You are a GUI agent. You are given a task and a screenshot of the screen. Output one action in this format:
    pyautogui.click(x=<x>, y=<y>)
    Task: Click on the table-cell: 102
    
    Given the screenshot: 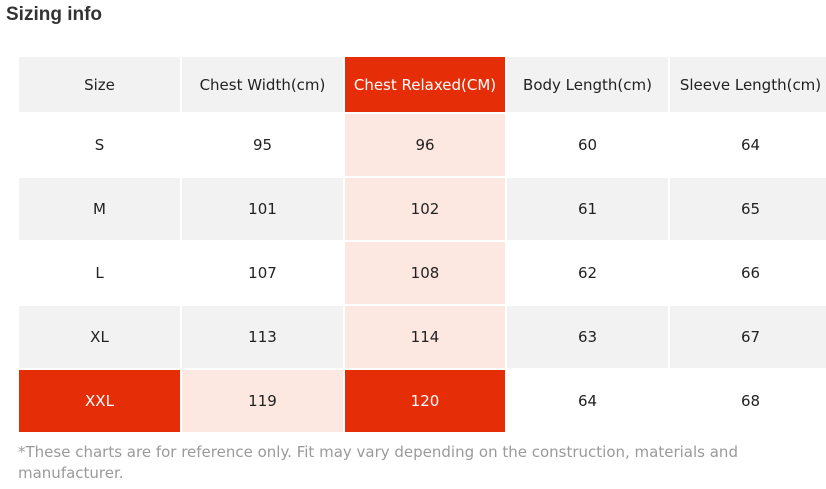 What is the action you would take?
    pyautogui.click(x=425, y=209)
    